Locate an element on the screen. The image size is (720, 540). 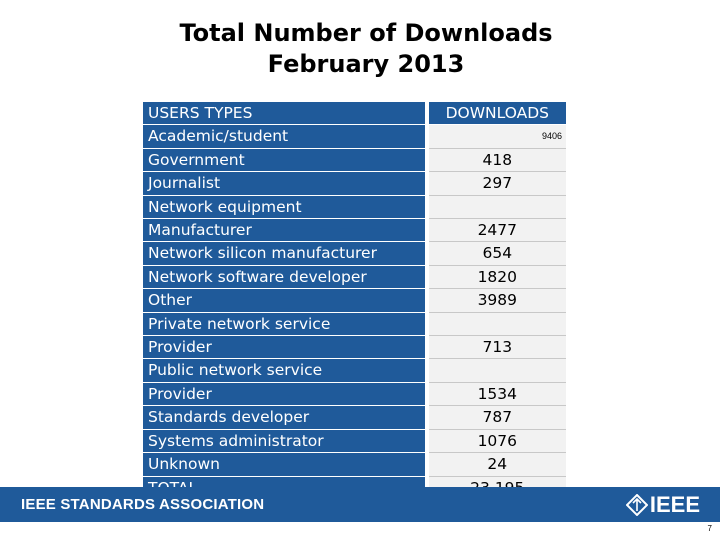
ieee-diamond-icon is located at coordinates (636, 504).